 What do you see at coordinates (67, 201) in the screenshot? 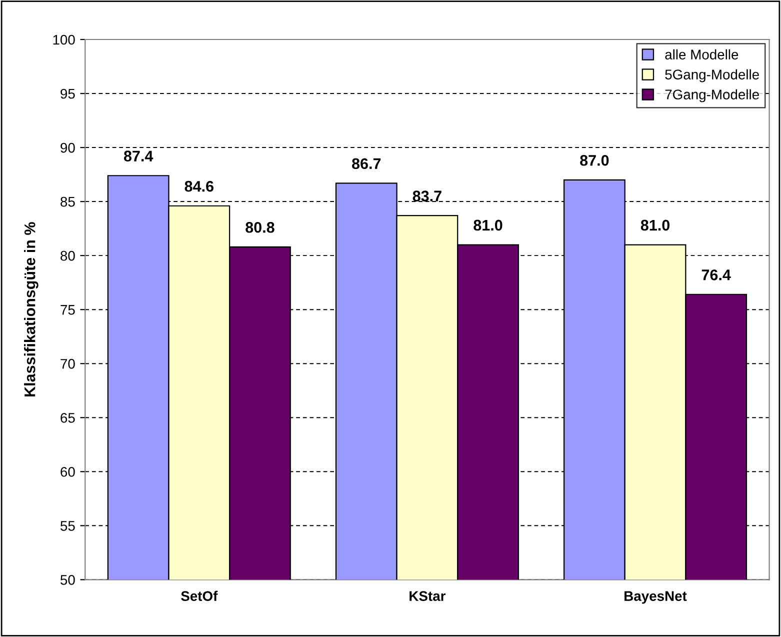
I see `y-tick-label: 85` at bounding box center [67, 201].